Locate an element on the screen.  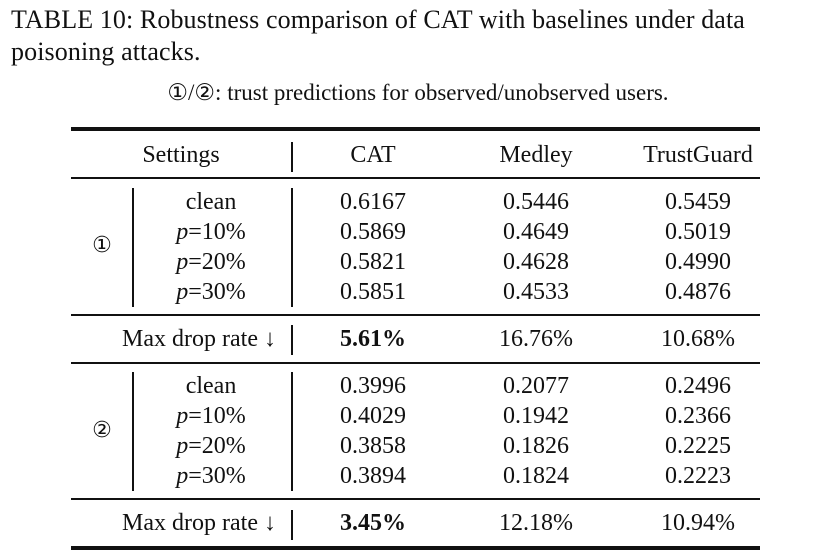
table-cell: 0.2225 is located at coordinates (698, 446).